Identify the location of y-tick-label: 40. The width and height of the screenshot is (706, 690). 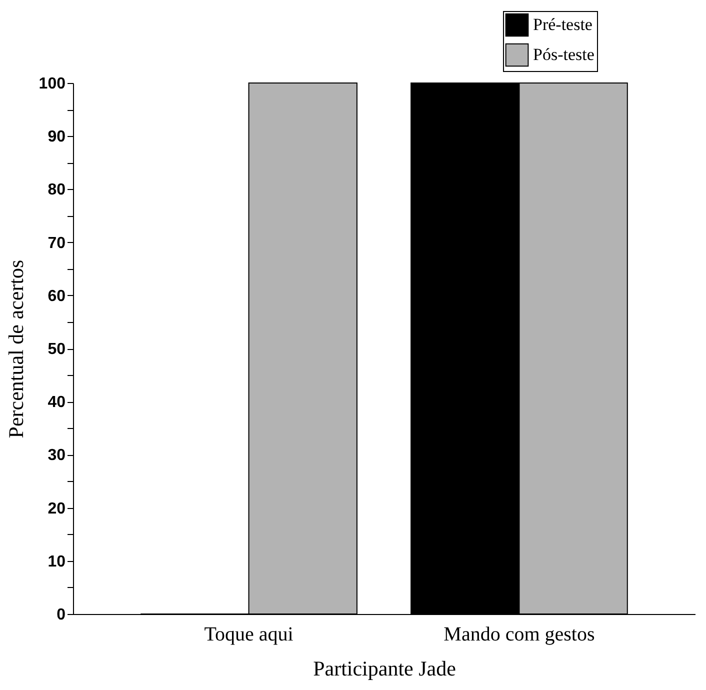
(57, 403).